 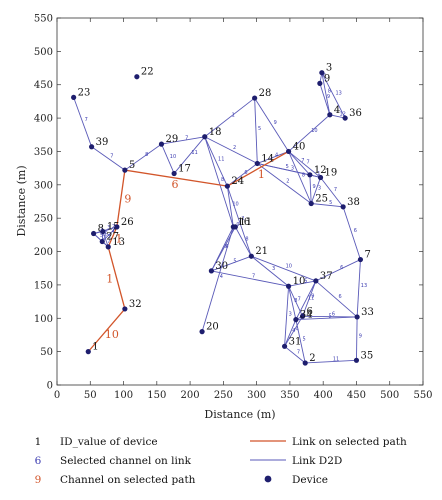 What do you see at coordinates (306, 315) in the screenshot?
I see `device-id-label: 34` at bounding box center [306, 315].